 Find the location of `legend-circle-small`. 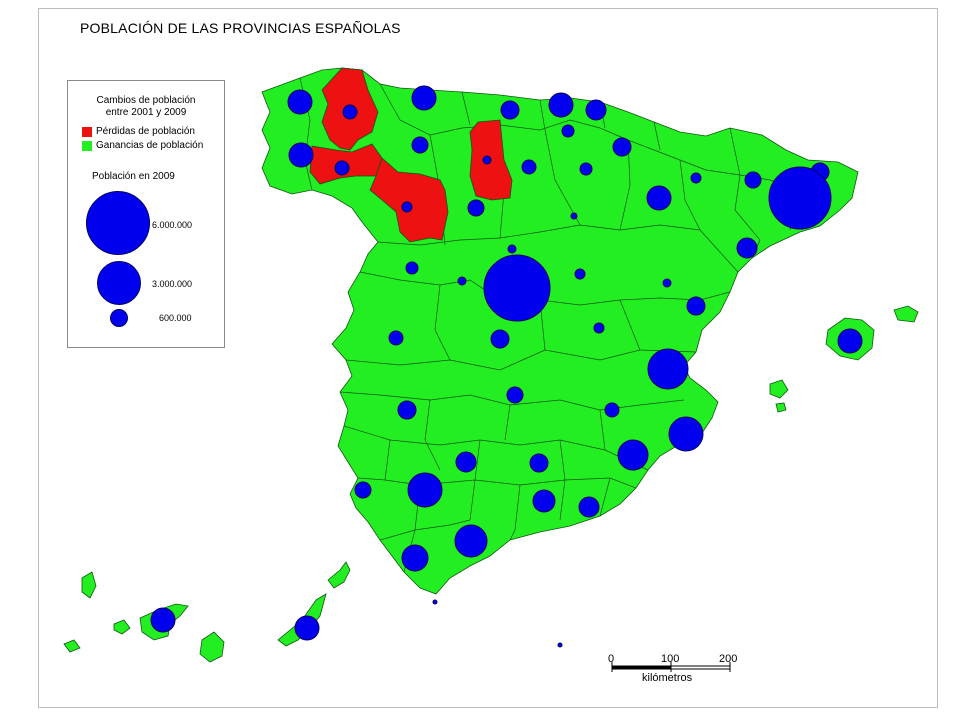

legend-circle-small is located at coordinates (119, 318).